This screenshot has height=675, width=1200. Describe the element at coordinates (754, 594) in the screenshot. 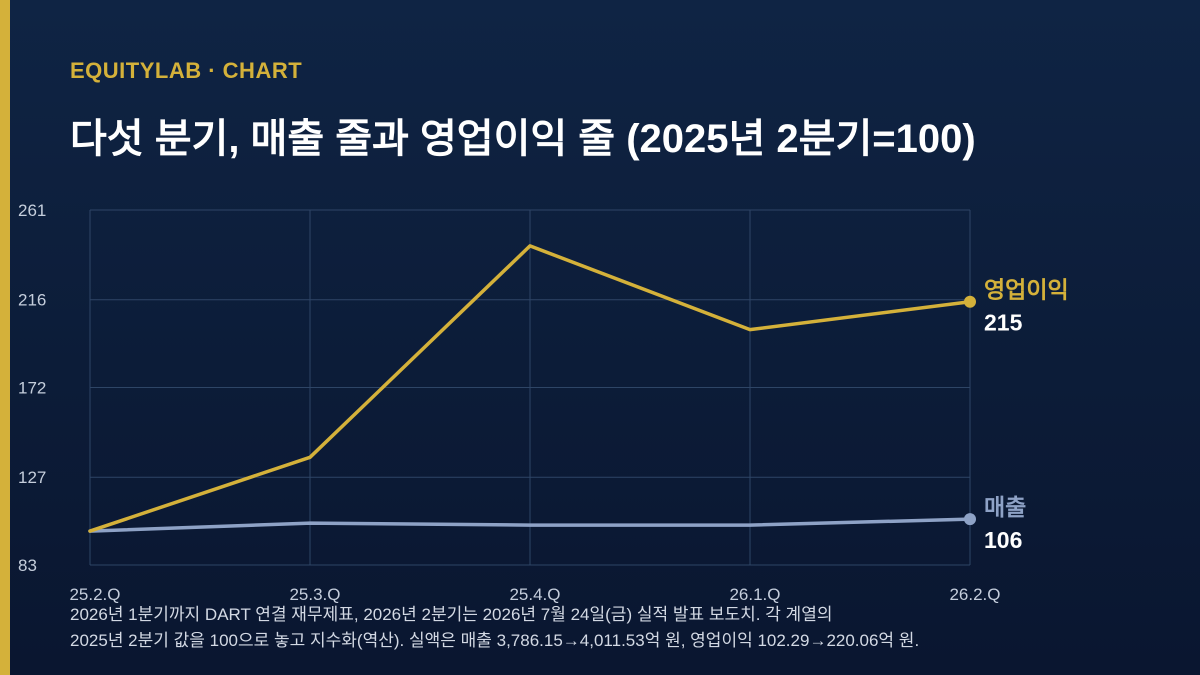

I see `x-tick-label: 26.1.Q` at that location.